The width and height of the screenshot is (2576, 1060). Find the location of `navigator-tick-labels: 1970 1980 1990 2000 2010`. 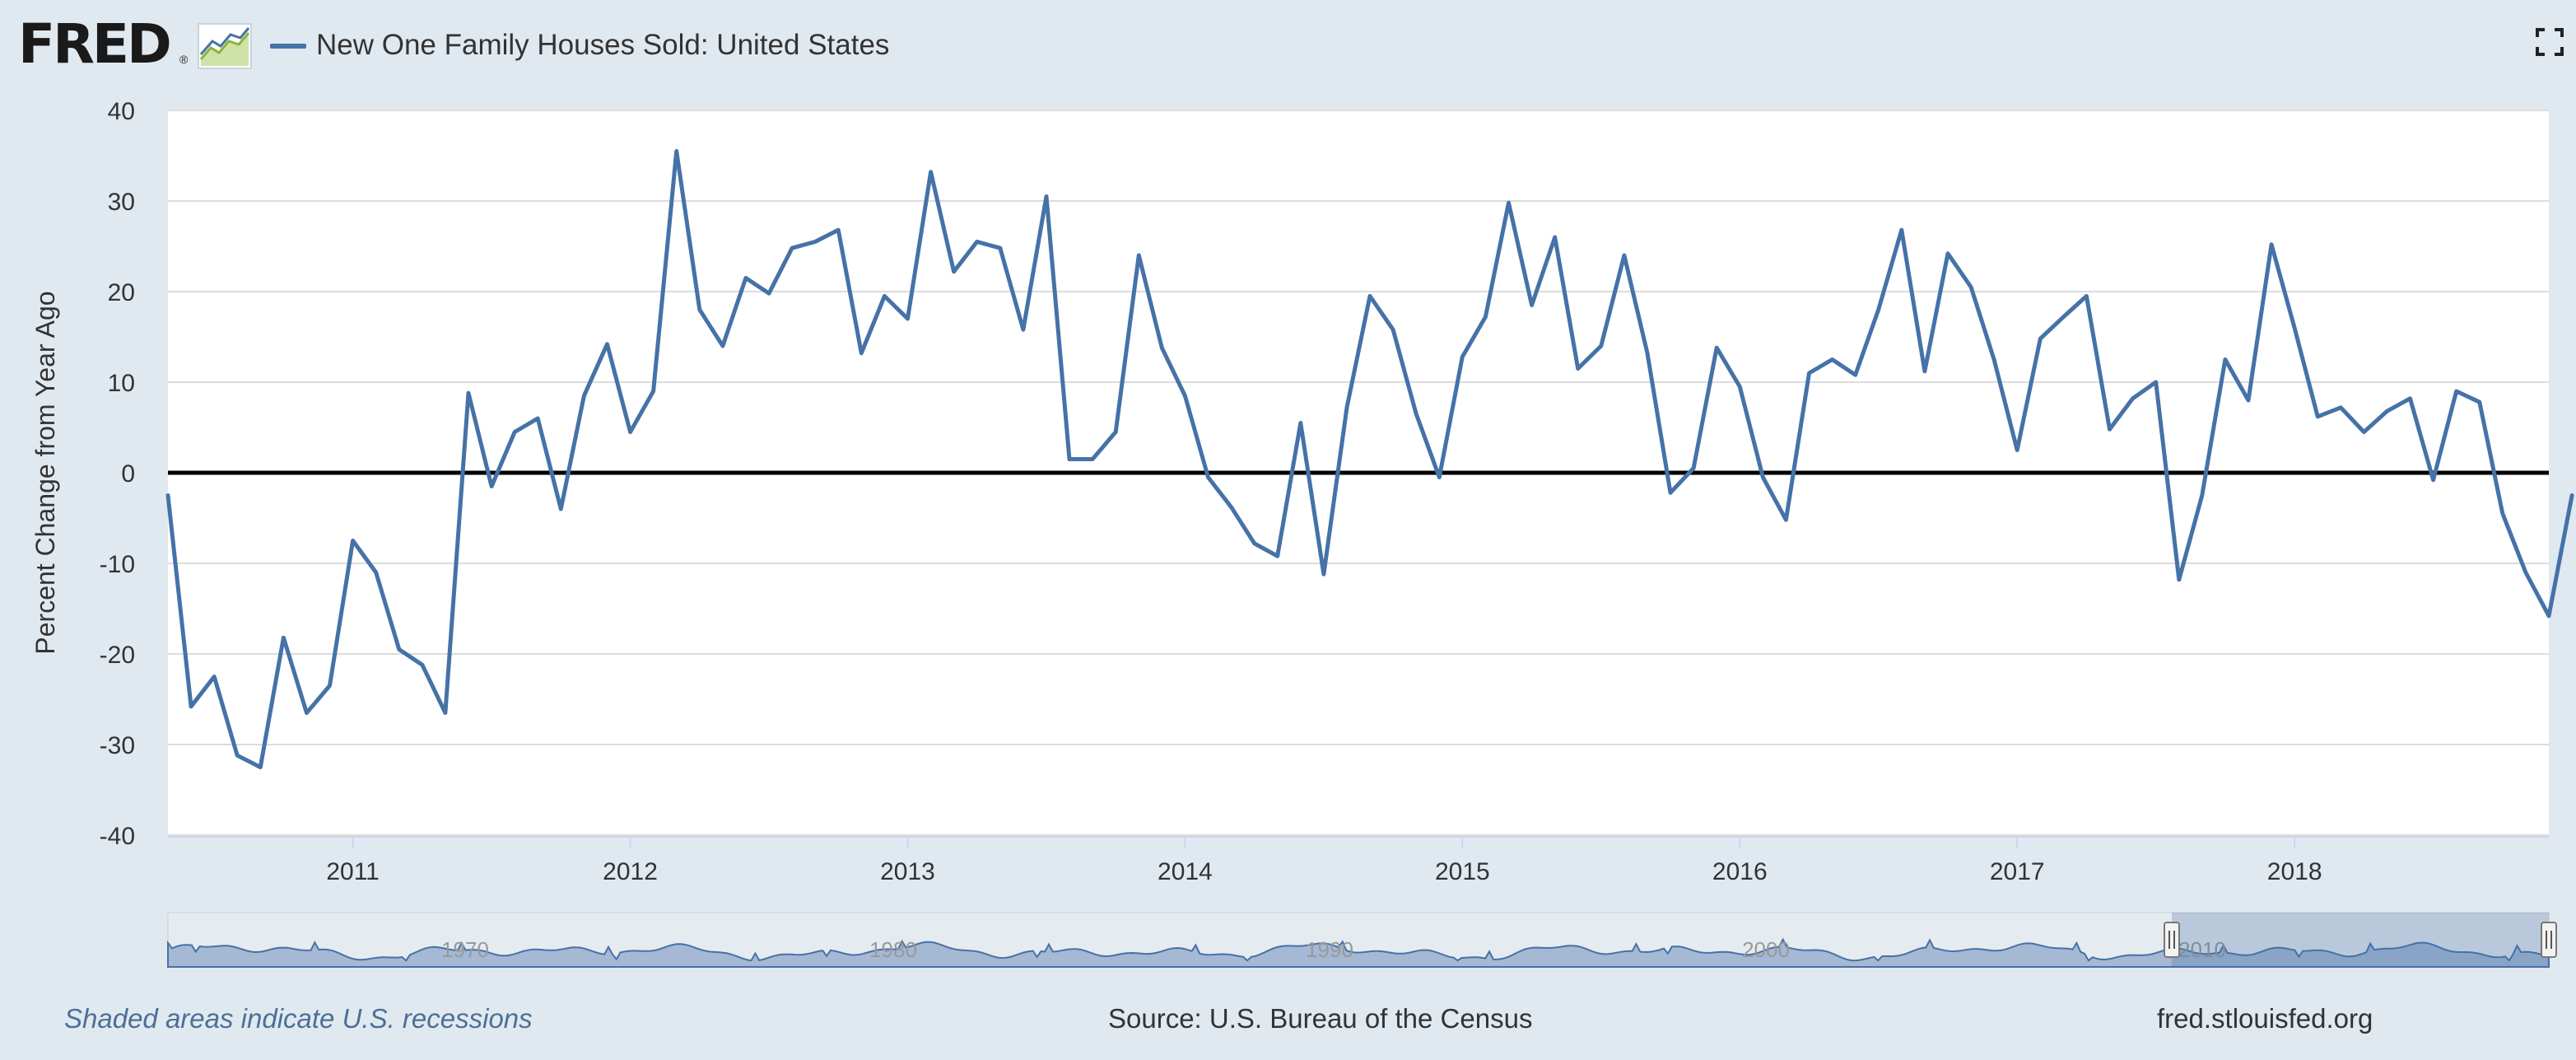

navigator-tick-labels: 1970 1980 1990 2000 2010 is located at coordinates (1333, 949).